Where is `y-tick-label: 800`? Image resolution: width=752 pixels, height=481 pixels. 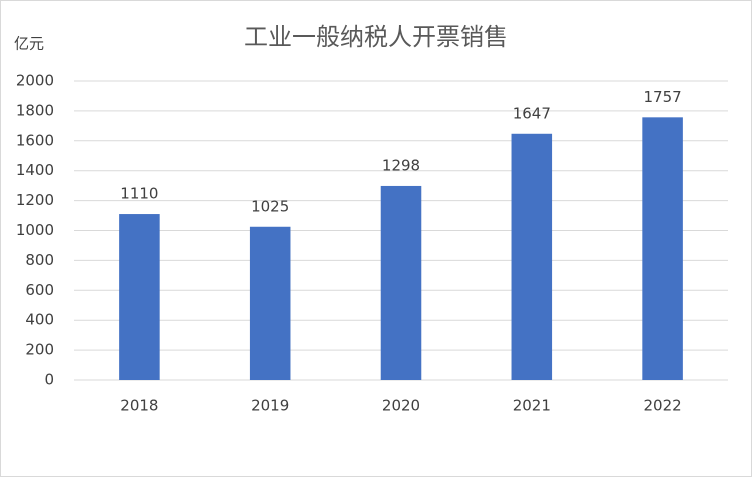
y-tick-label: 800 is located at coordinates (39, 260).